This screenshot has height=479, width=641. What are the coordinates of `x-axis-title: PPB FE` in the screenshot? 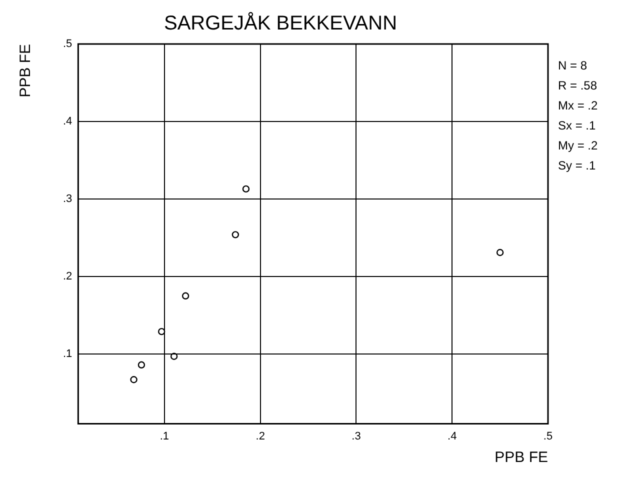 It's located at (521, 457).